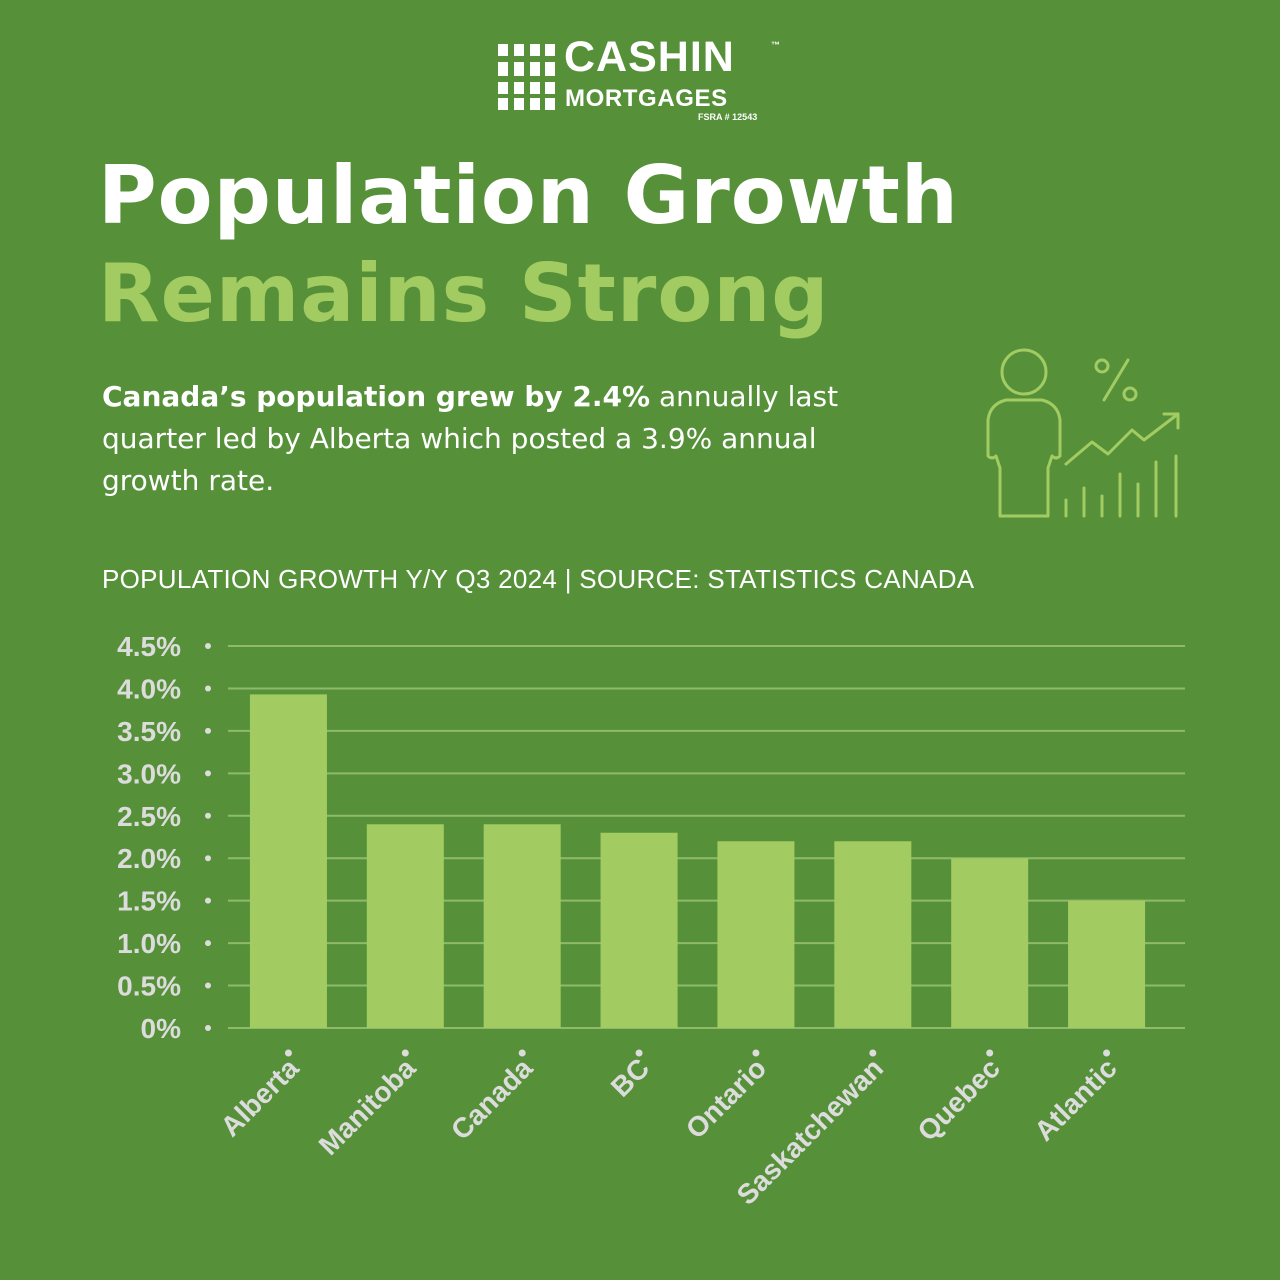  What do you see at coordinates (149, 986) in the screenshot?
I see `y-tick-label: 0.5%` at bounding box center [149, 986].